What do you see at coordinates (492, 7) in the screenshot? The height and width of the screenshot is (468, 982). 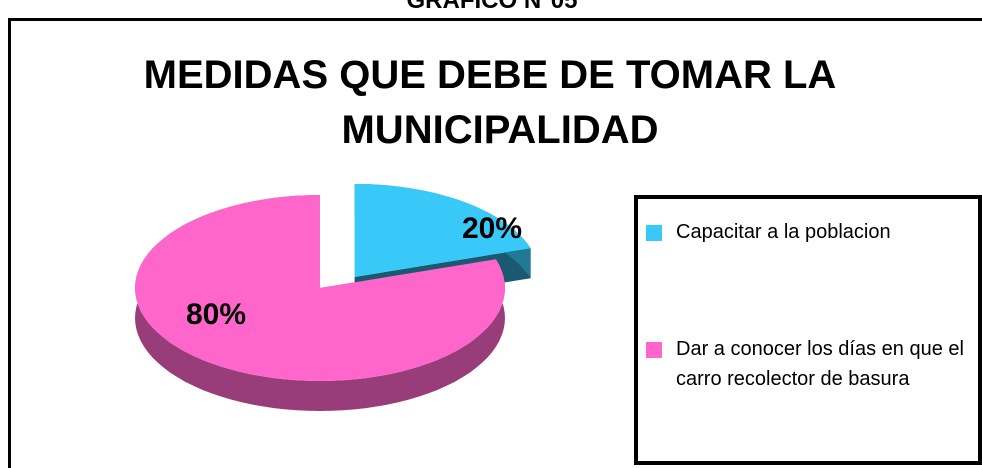 I see `header: GRAFICO N°05` at bounding box center [492, 7].